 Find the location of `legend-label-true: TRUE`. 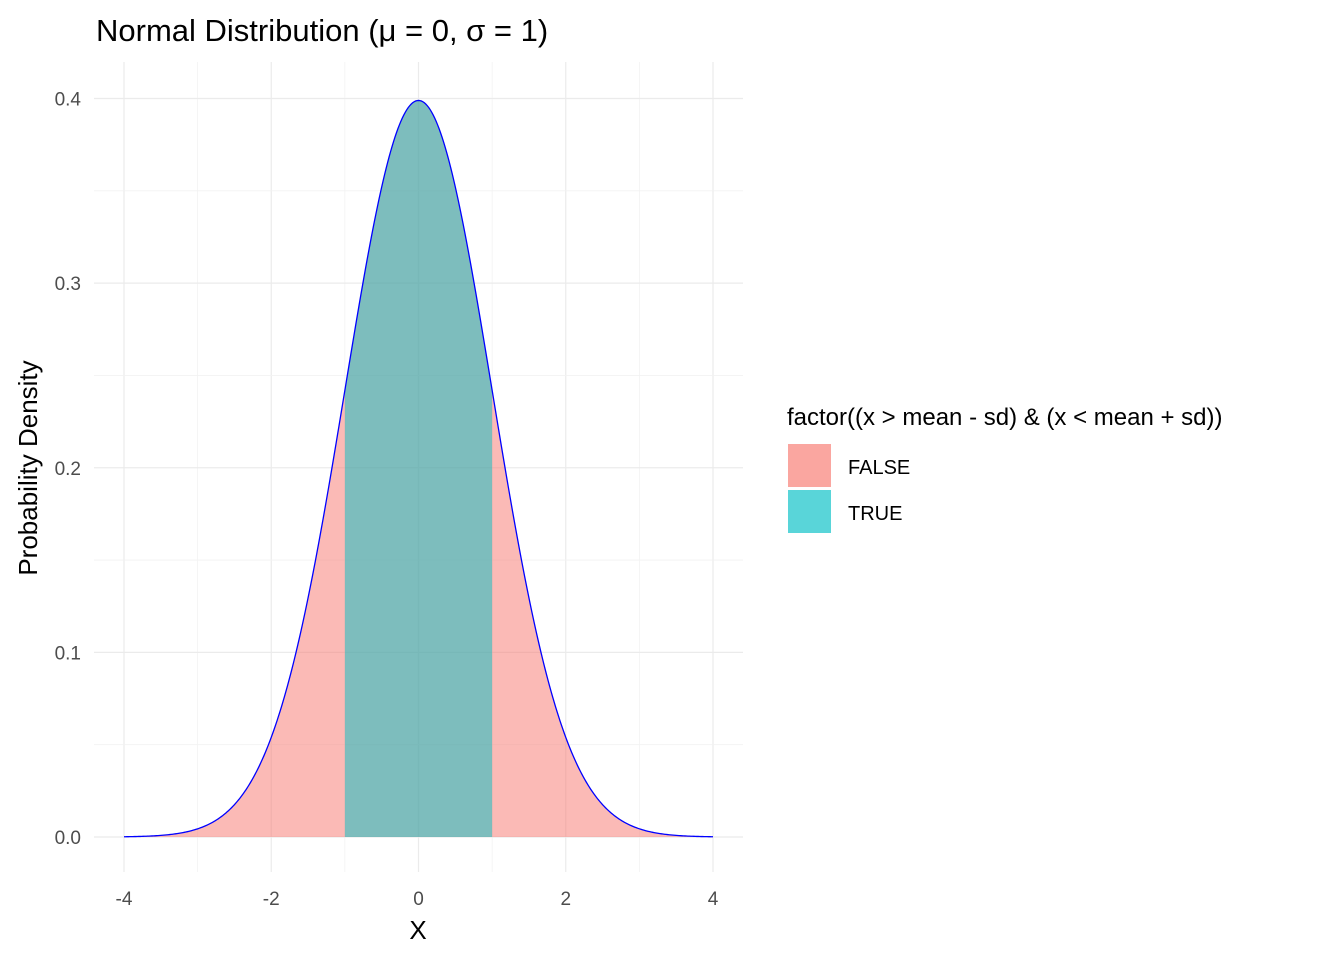

legend-label-true: TRUE is located at coordinates (875, 514).